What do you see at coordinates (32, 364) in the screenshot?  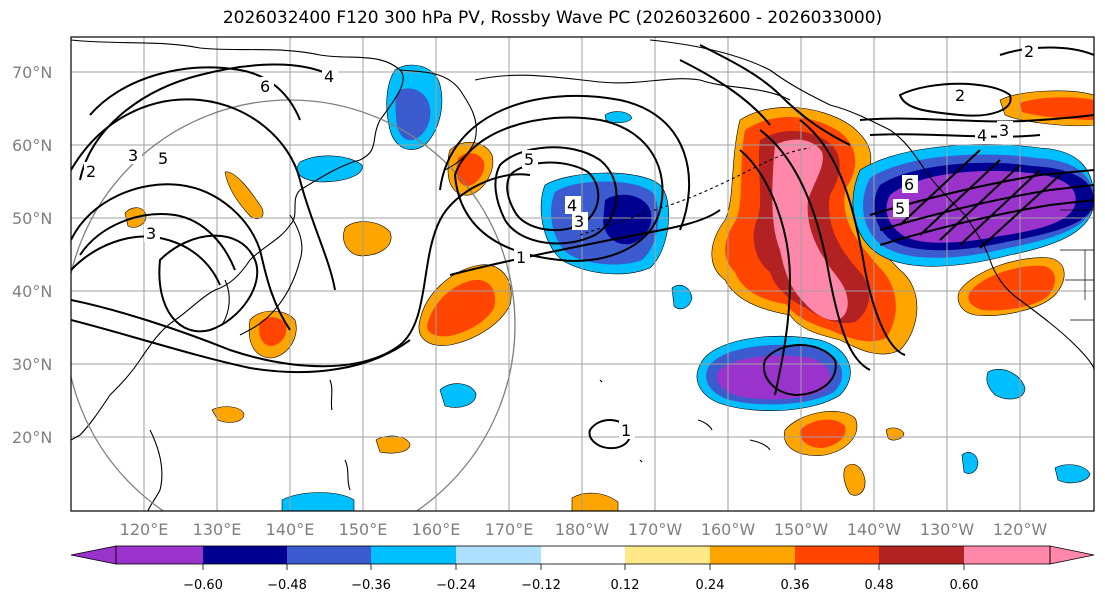 I see `lat-label-30: 30°N` at bounding box center [32, 364].